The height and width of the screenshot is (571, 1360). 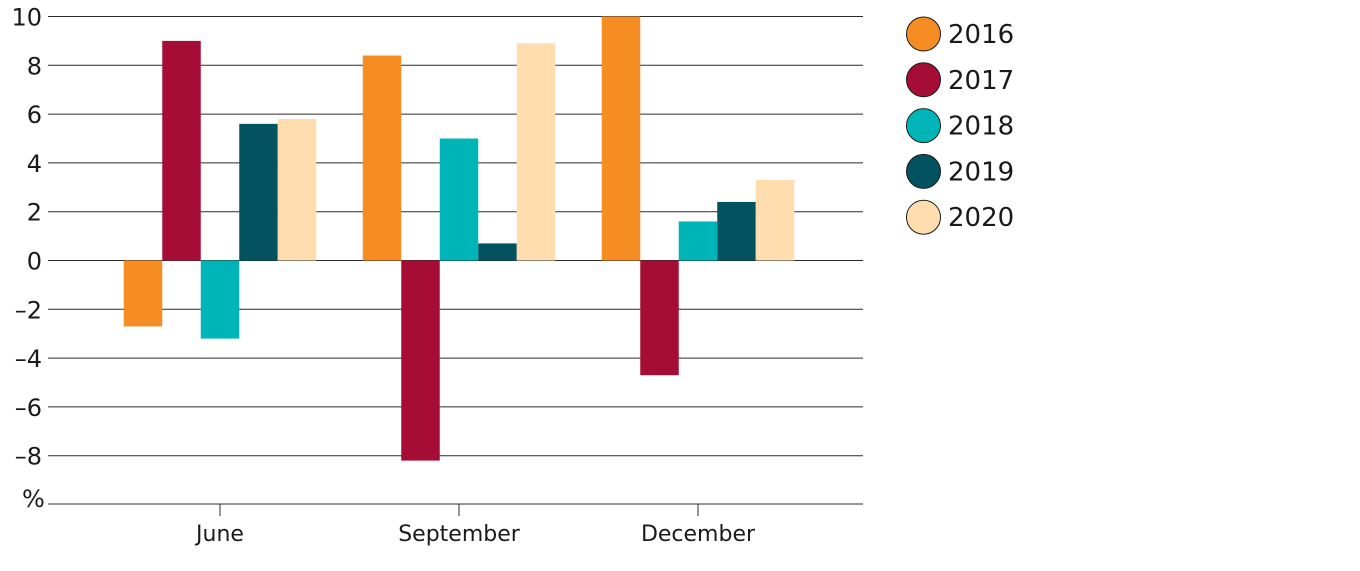 I want to click on y-tick-label: 2, so click(x=34, y=213).